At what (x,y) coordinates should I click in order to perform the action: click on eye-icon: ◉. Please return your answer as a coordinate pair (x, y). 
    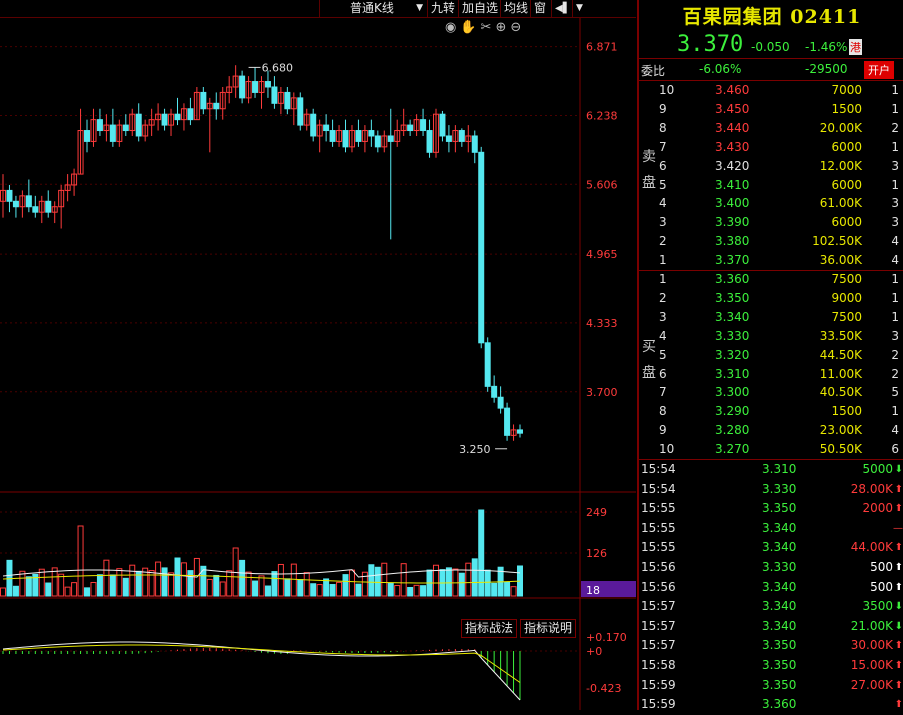
    Looking at the image, I should click on (453, 27).